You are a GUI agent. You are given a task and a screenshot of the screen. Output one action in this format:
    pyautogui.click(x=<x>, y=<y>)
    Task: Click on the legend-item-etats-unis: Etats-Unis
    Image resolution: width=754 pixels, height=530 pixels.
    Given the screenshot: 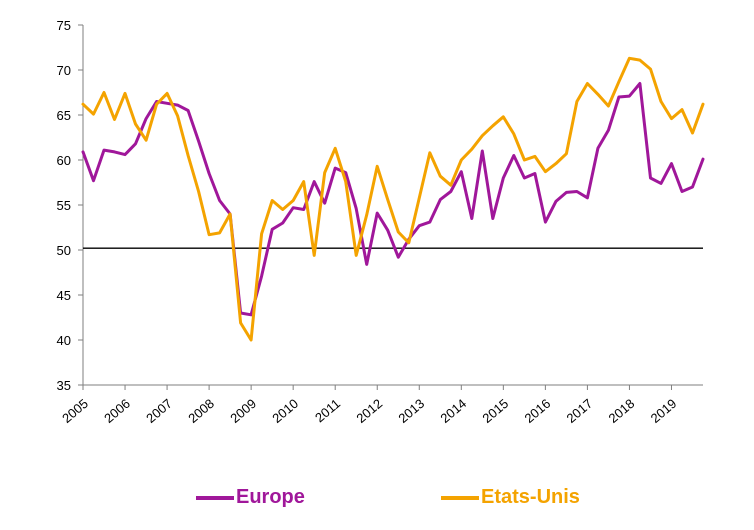 What is the action you would take?
    pyautogui.click(x=510, y=497)
    